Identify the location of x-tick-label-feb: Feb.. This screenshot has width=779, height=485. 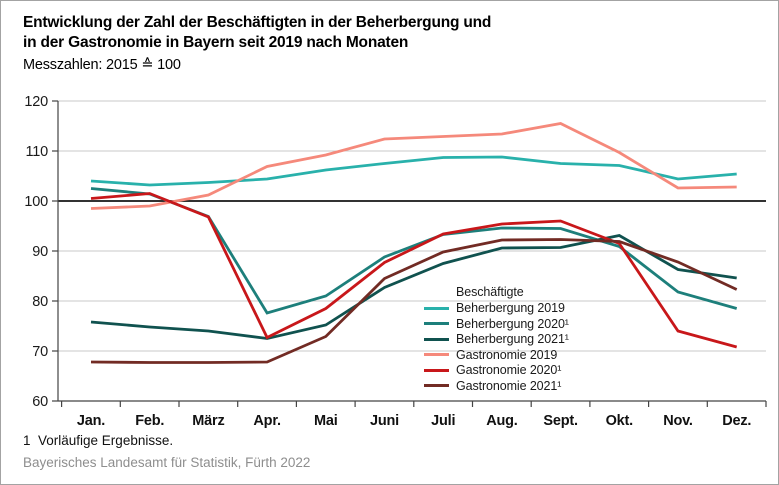
(149, 421).